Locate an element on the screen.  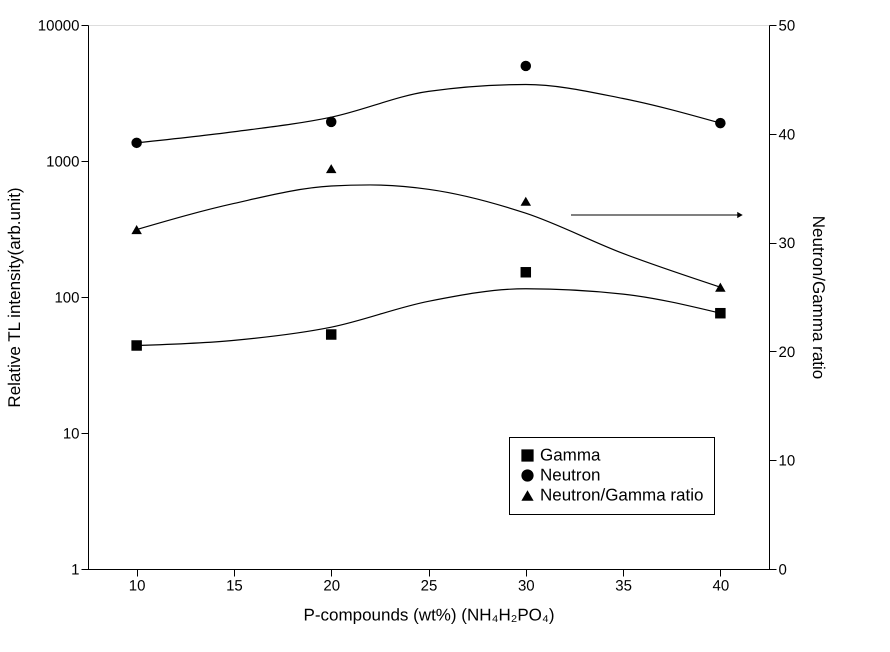
x-tick-label: 15 is located at coordinates (234, 586).